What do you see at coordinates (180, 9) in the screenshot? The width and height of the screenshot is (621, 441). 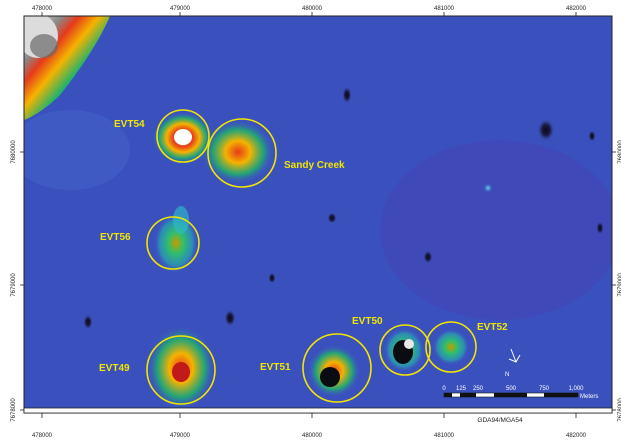 I see `x-tick-top-479000: 479000` at bounding box center [180, 9].